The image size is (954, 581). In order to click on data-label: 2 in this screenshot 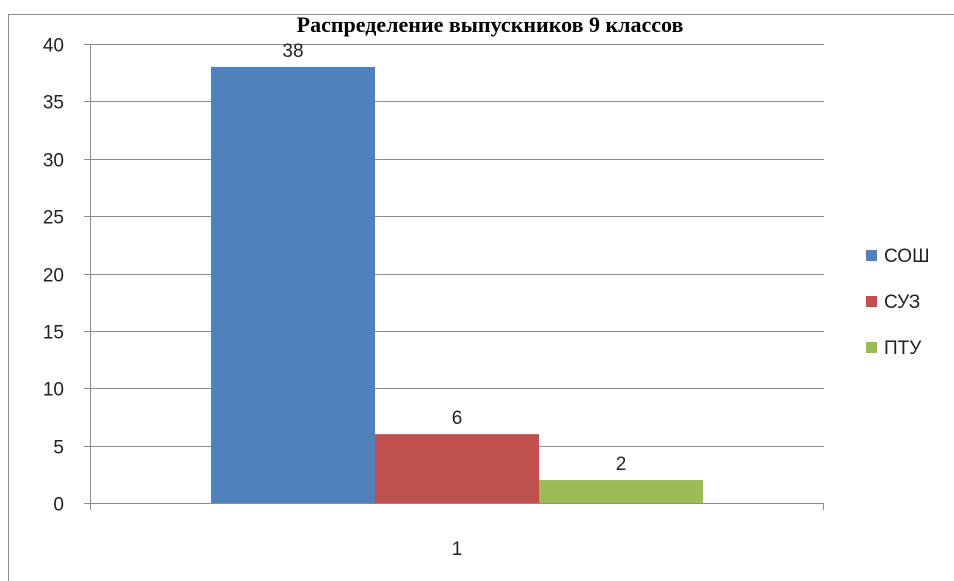, I will do `click(621, 464)`.